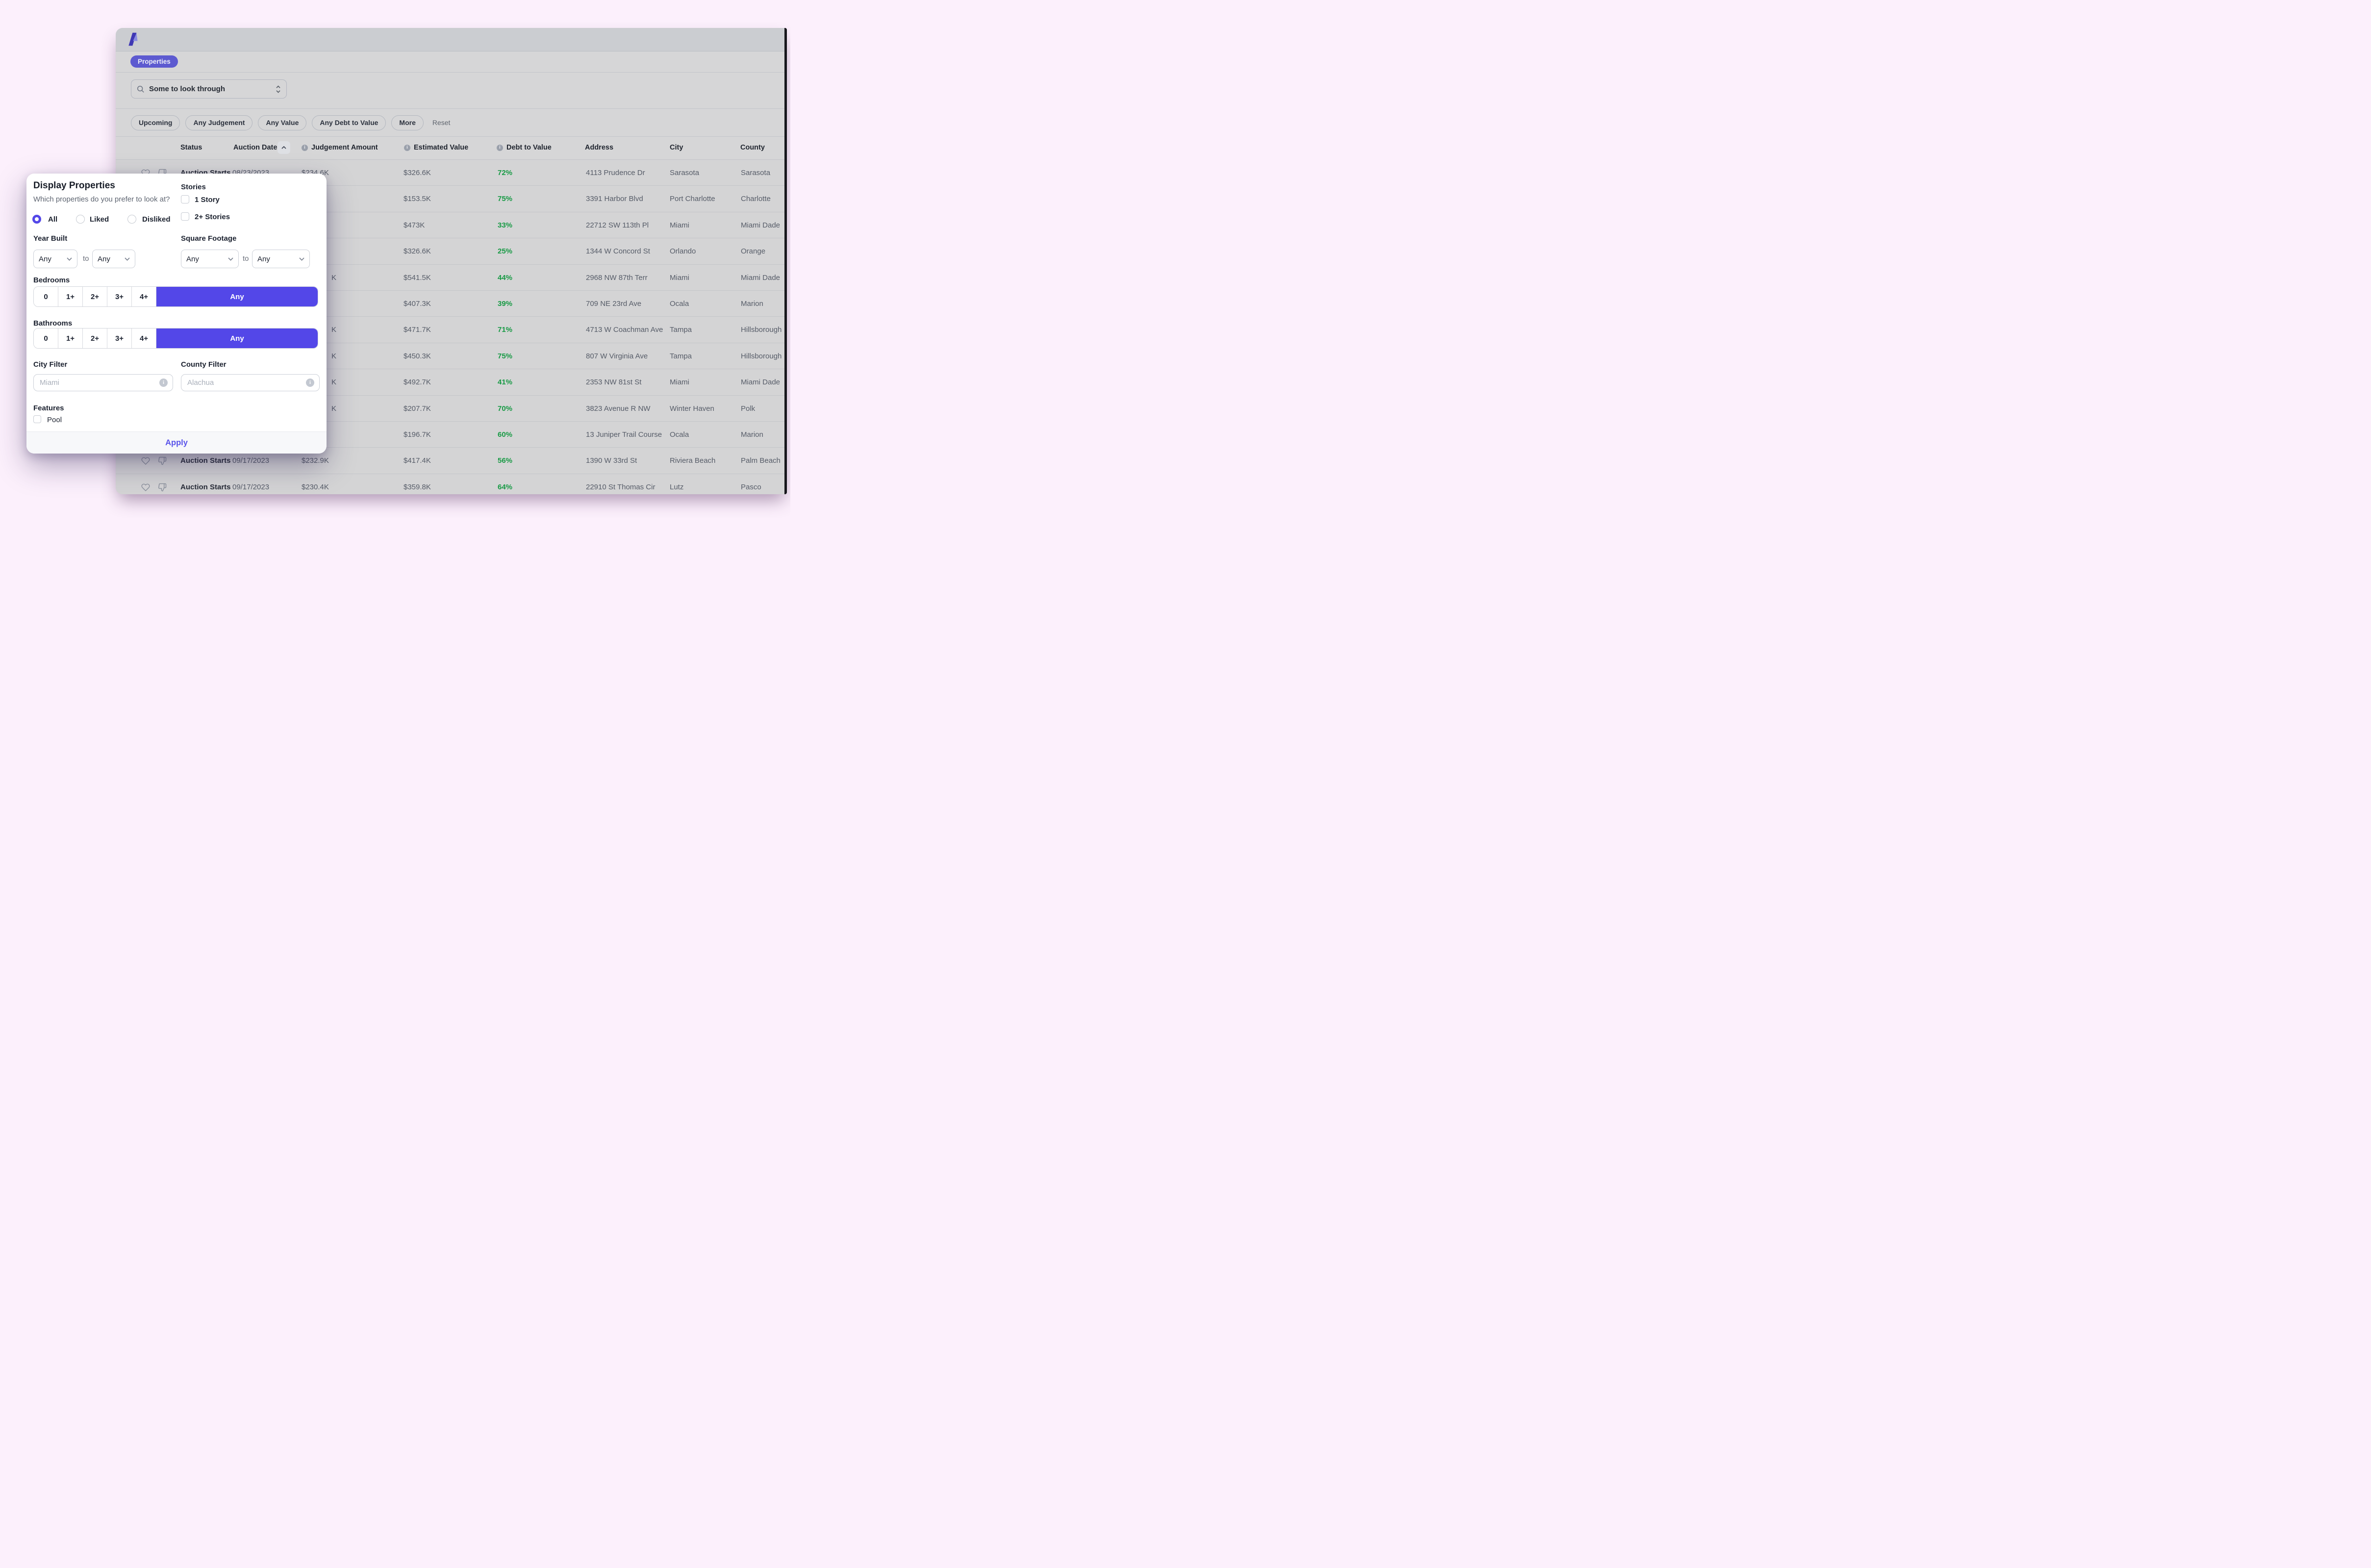 This screenshot has width=2371, height=1568. Describe the element at coordinates (450, 225) in the screenshot. I see `table-row: $473K 33% 22712 SW 113th Pl Miami Miami Dade` at that location.